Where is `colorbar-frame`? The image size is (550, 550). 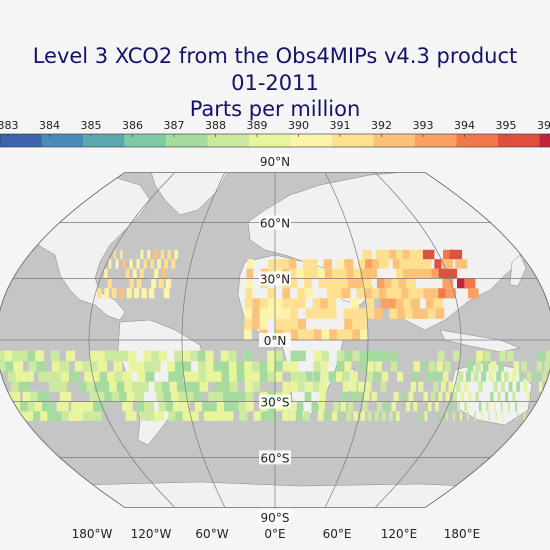 colorbar-frame is located at coordinates (275, 140).